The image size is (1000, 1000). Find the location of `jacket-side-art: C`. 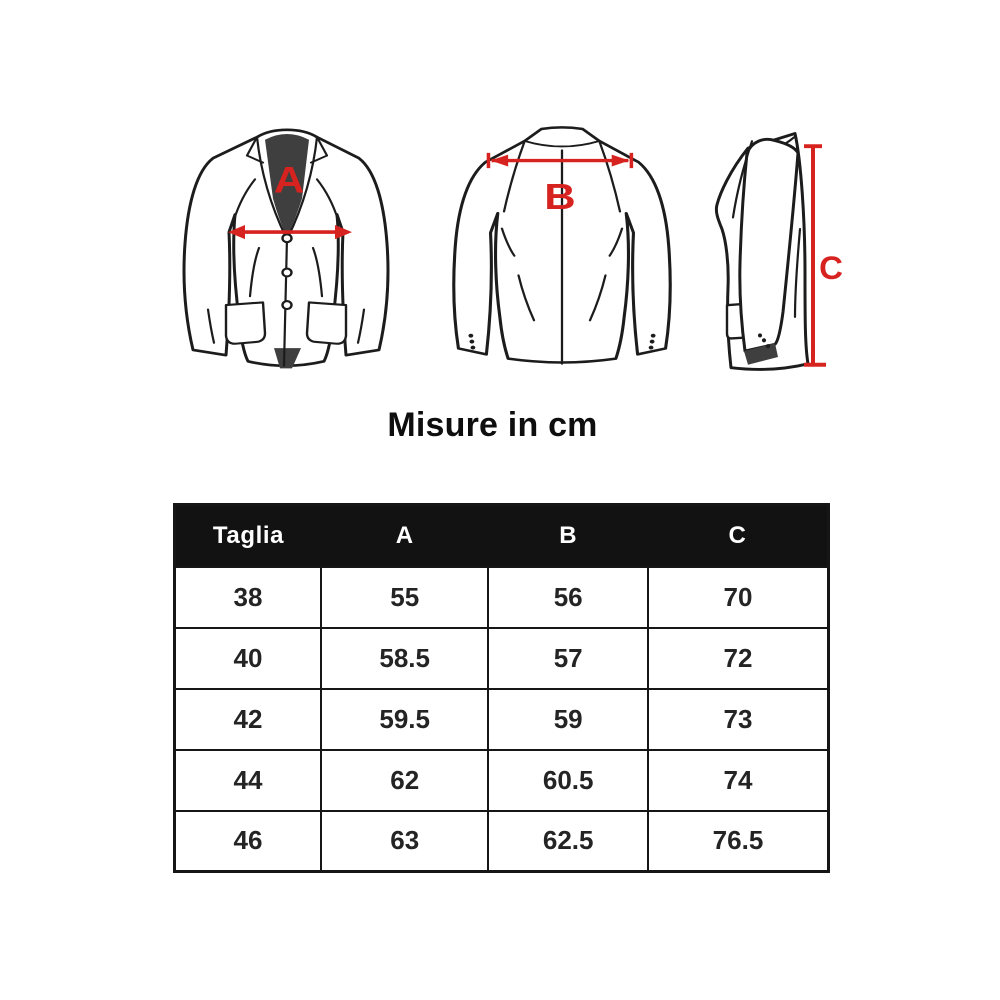

jacket-side-art: C is located at coordinates (778, 251).